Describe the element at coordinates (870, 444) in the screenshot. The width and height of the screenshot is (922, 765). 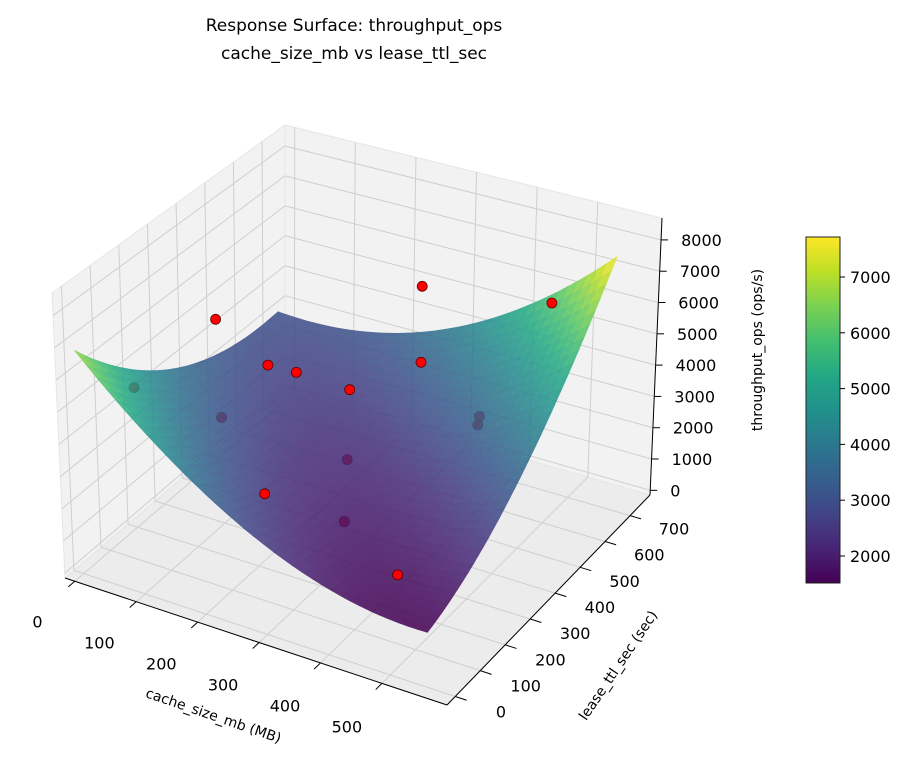
I see `colorbar-tick-label: 4000` at that location.